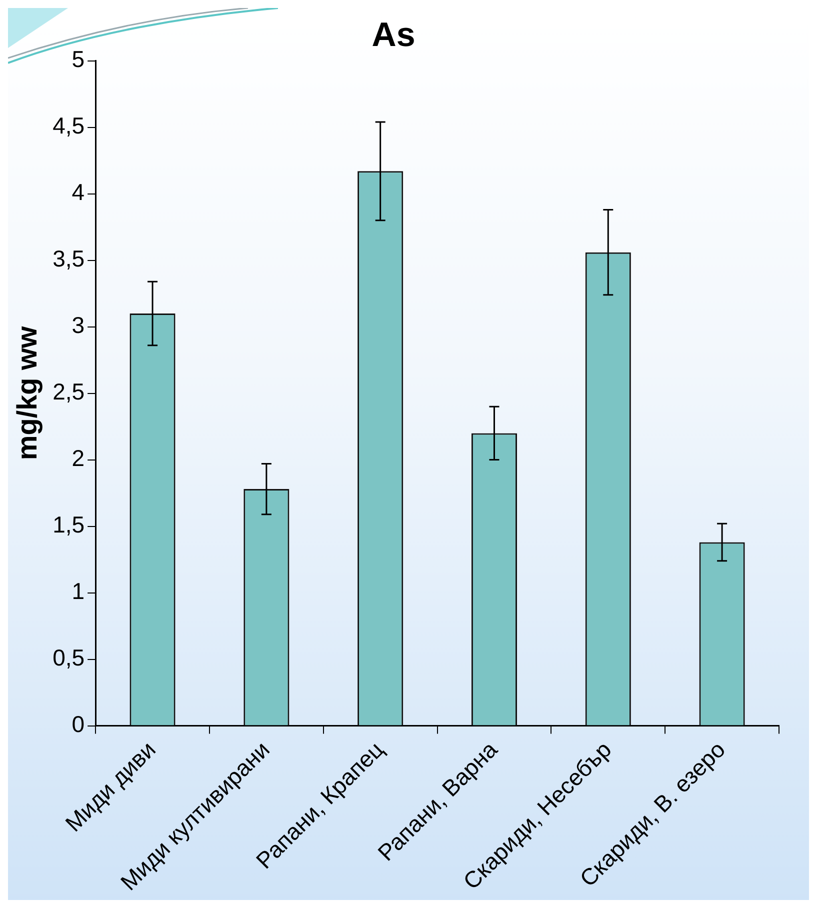 Image resolution: width=817 pixels, height=908 pixels. What do you see at coordinates (68, 259) in the screenshot?
I see `y-tick-label: 3,5` at bounding box center [68, 259].